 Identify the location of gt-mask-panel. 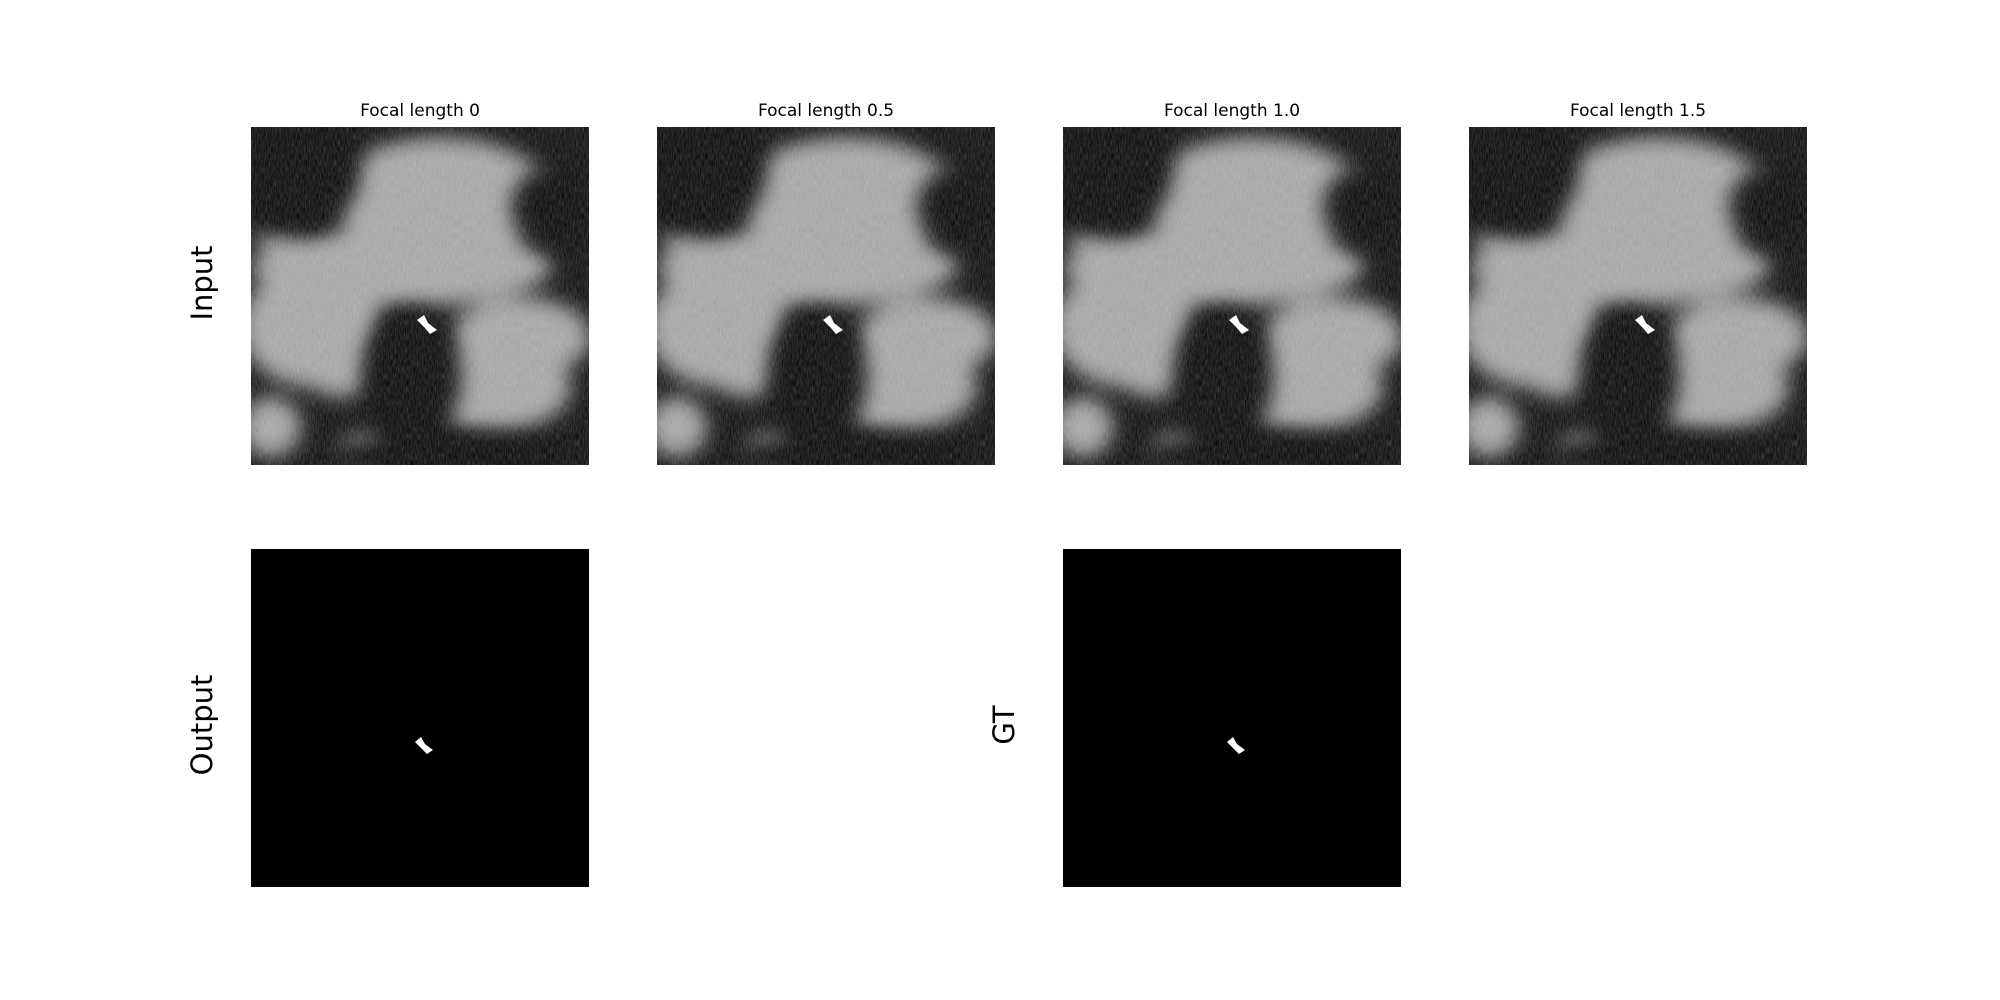
(1232, 718).